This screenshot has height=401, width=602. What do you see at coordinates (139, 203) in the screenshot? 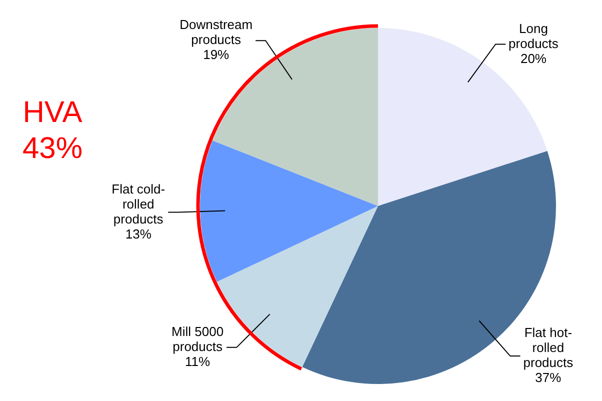
I see `slice-label: Flat cold-rolled products` at bounding box center [139, 203].